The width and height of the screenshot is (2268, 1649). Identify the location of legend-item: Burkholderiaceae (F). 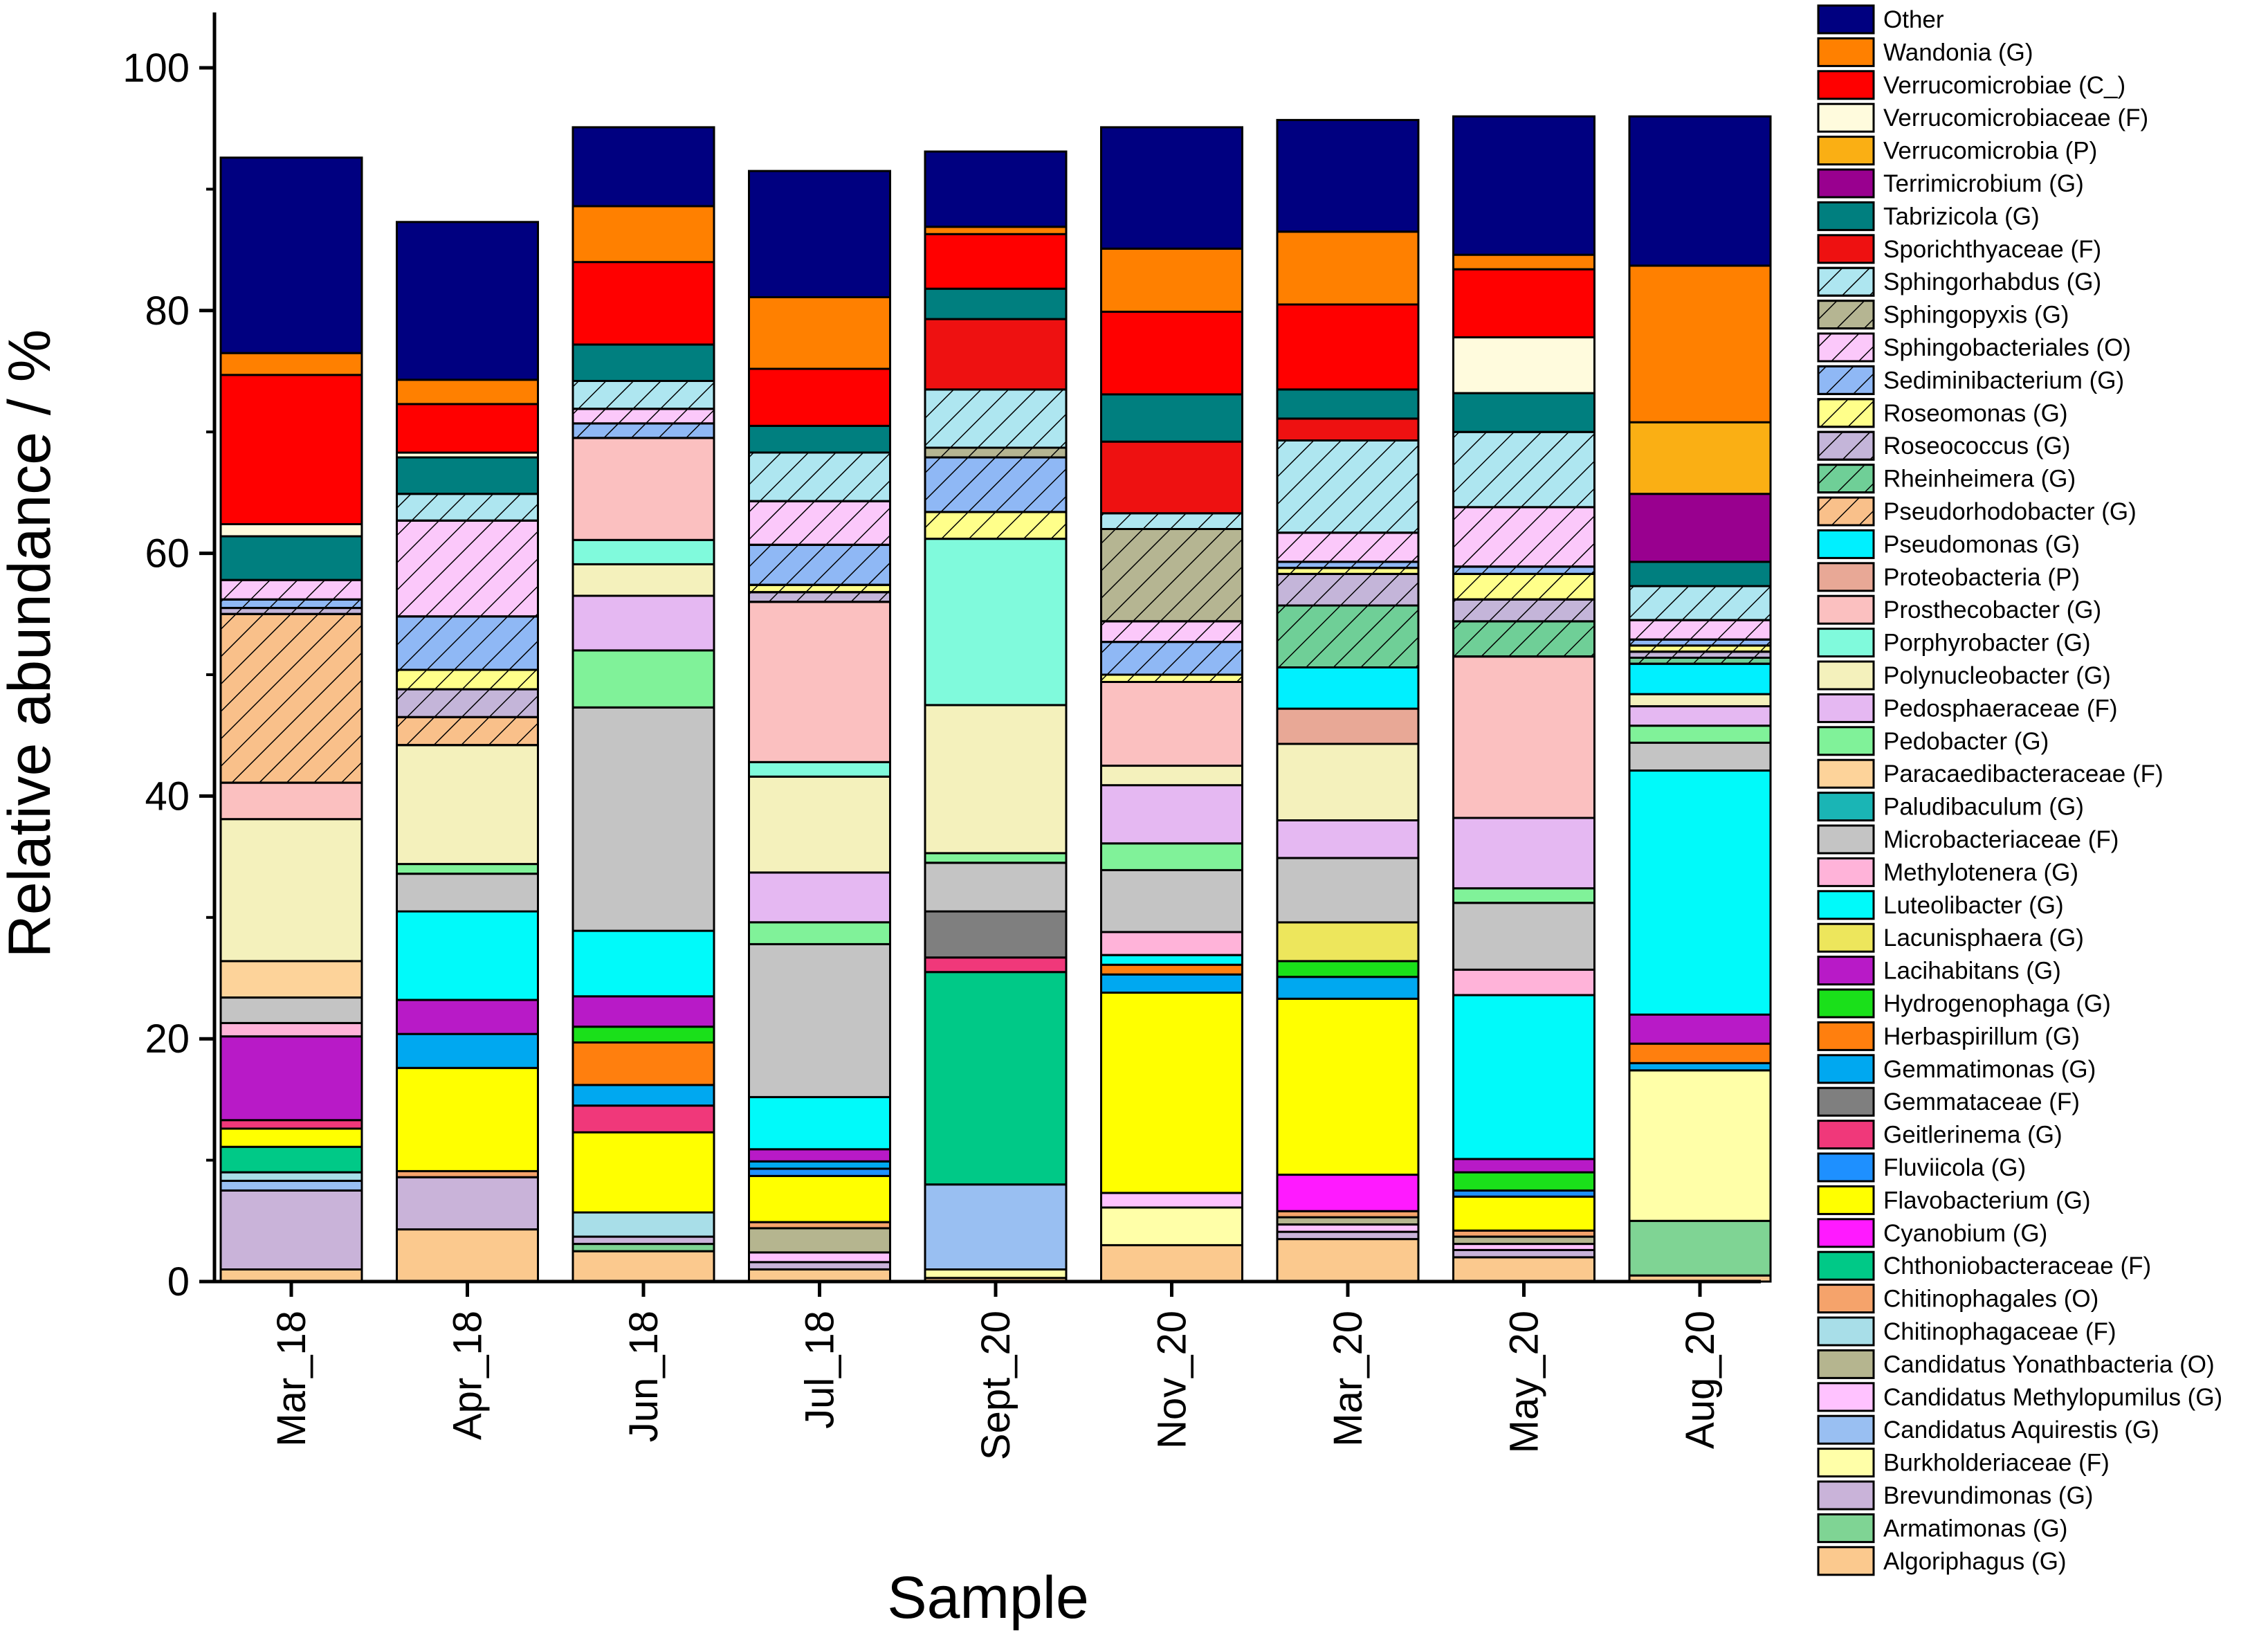
(1963, 1463).